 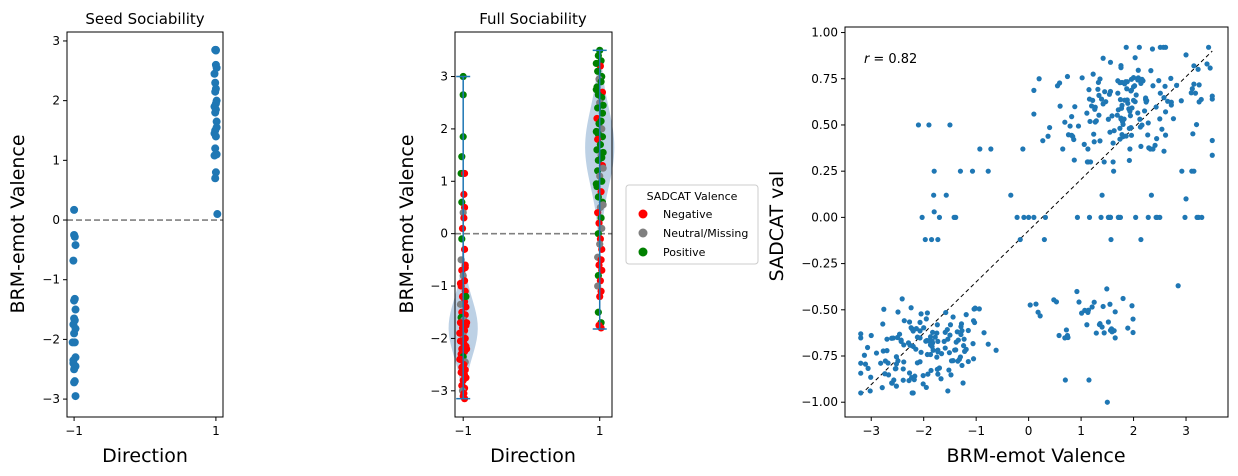 What do you see at coordinates (444, 77) in the screenshot?
I see `y-tick-label: 3` at bounding box center [444, 77].